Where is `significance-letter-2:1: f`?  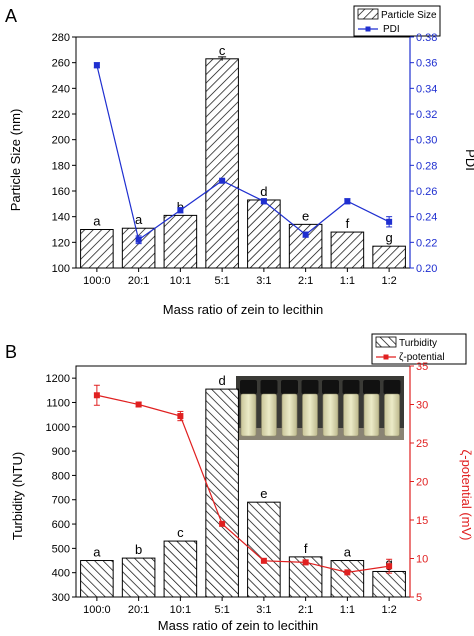
significance-letter-2:1: f is located at coordinates (306, 548).